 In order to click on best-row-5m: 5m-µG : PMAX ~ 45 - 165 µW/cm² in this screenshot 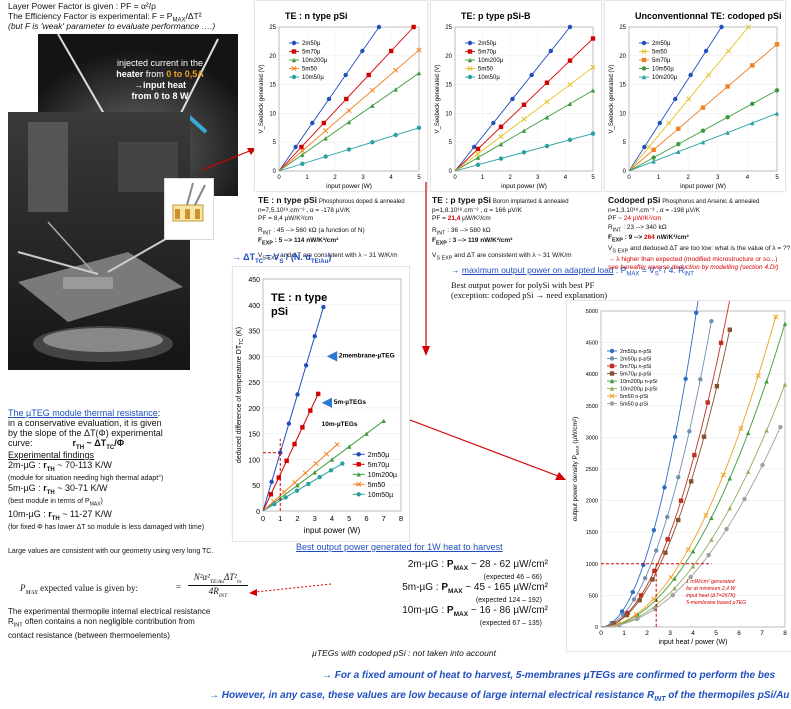, I will do `click(475, 588)`.